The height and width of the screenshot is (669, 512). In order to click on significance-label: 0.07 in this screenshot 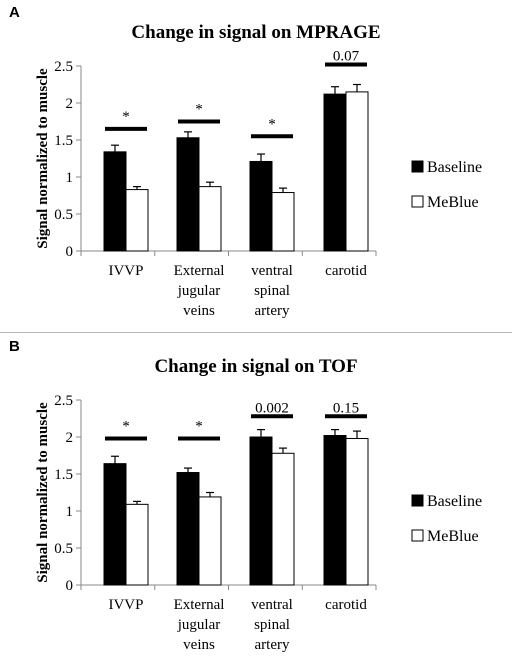, I will do `click(346, 57)`.